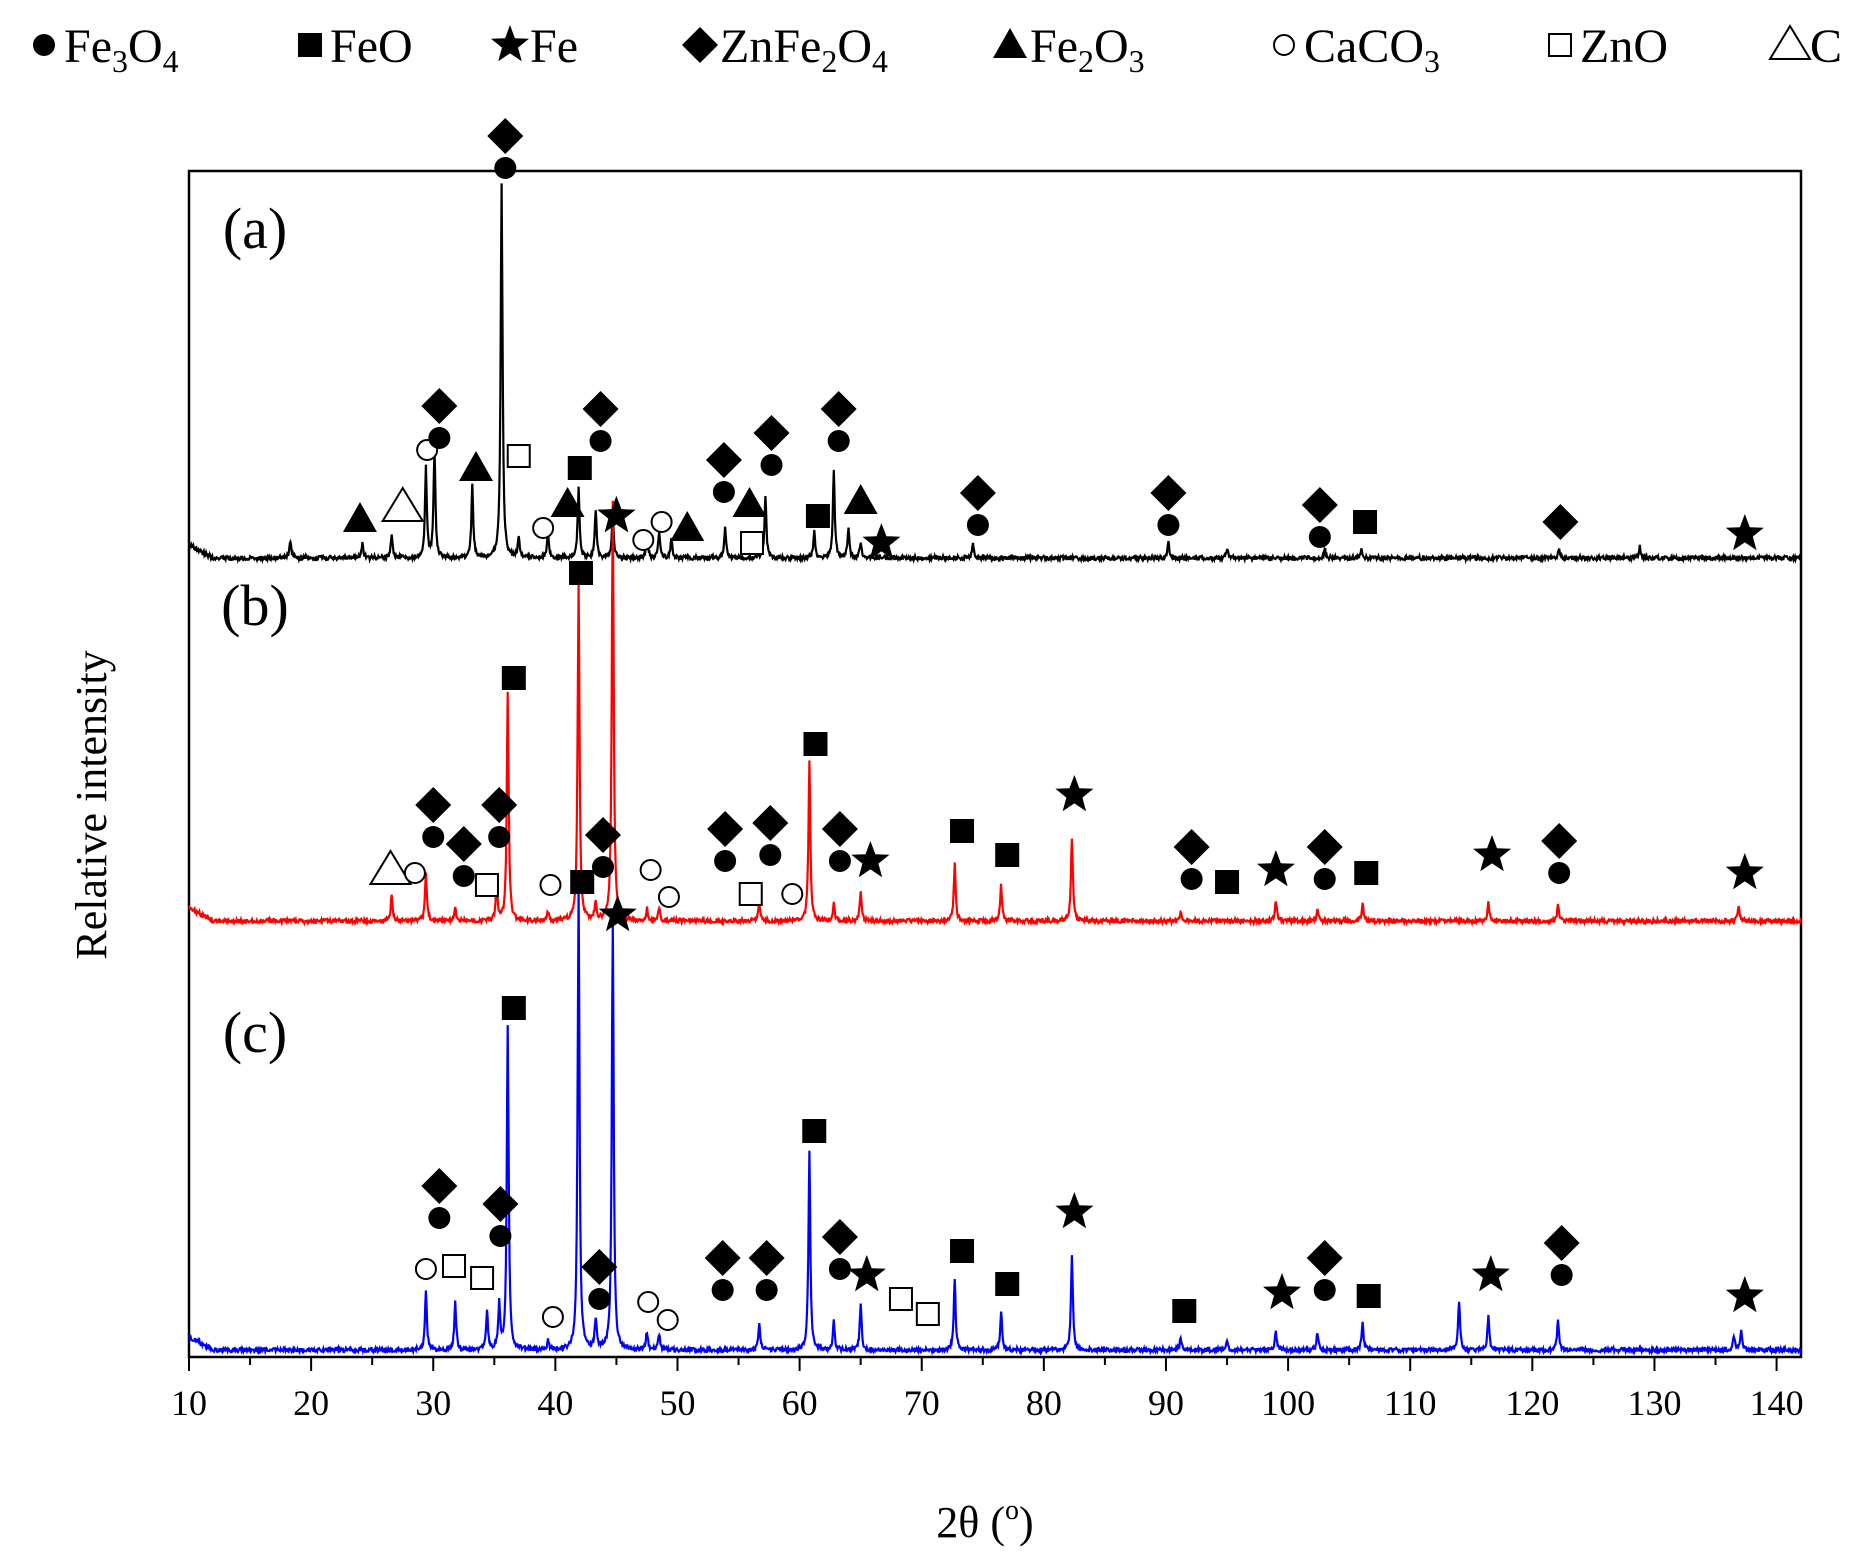 The height and width of the screenshot is (1561, 1872). What do you see at coordinates (1654, 1403) in the screenshot?
I see `x-tick-label: 130` at bounding box center [1654, 1403].